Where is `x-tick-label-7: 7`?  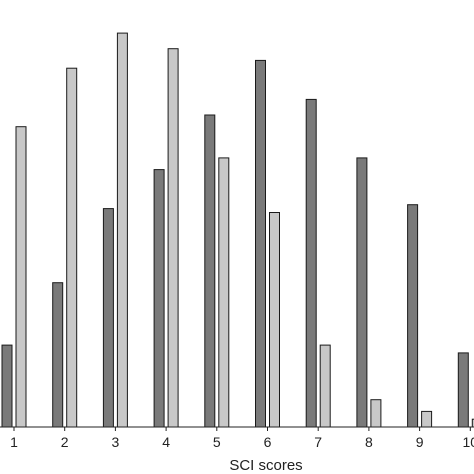
x-tick-label-7: 7 is located at coordinates (318, 442).